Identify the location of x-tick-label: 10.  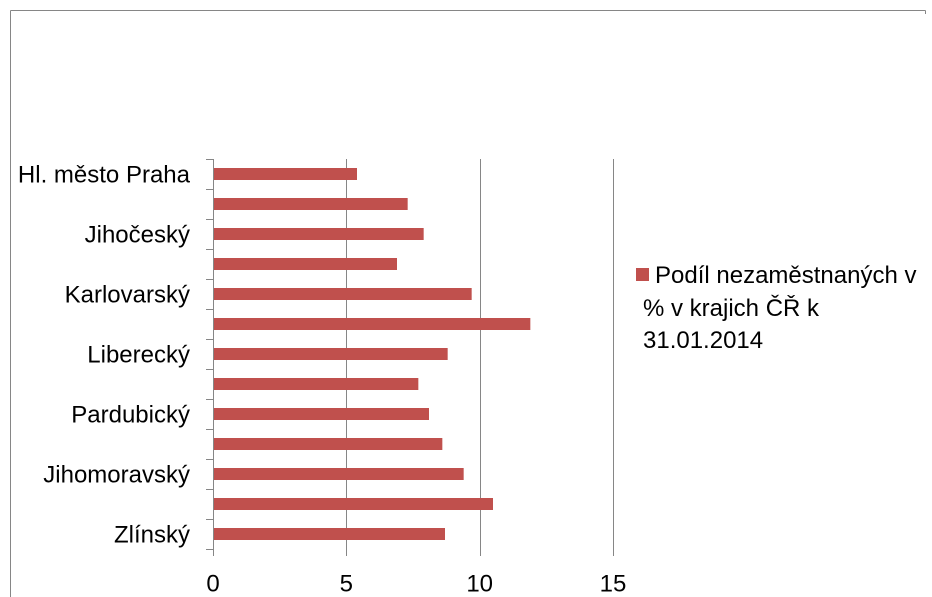
(479, 583).